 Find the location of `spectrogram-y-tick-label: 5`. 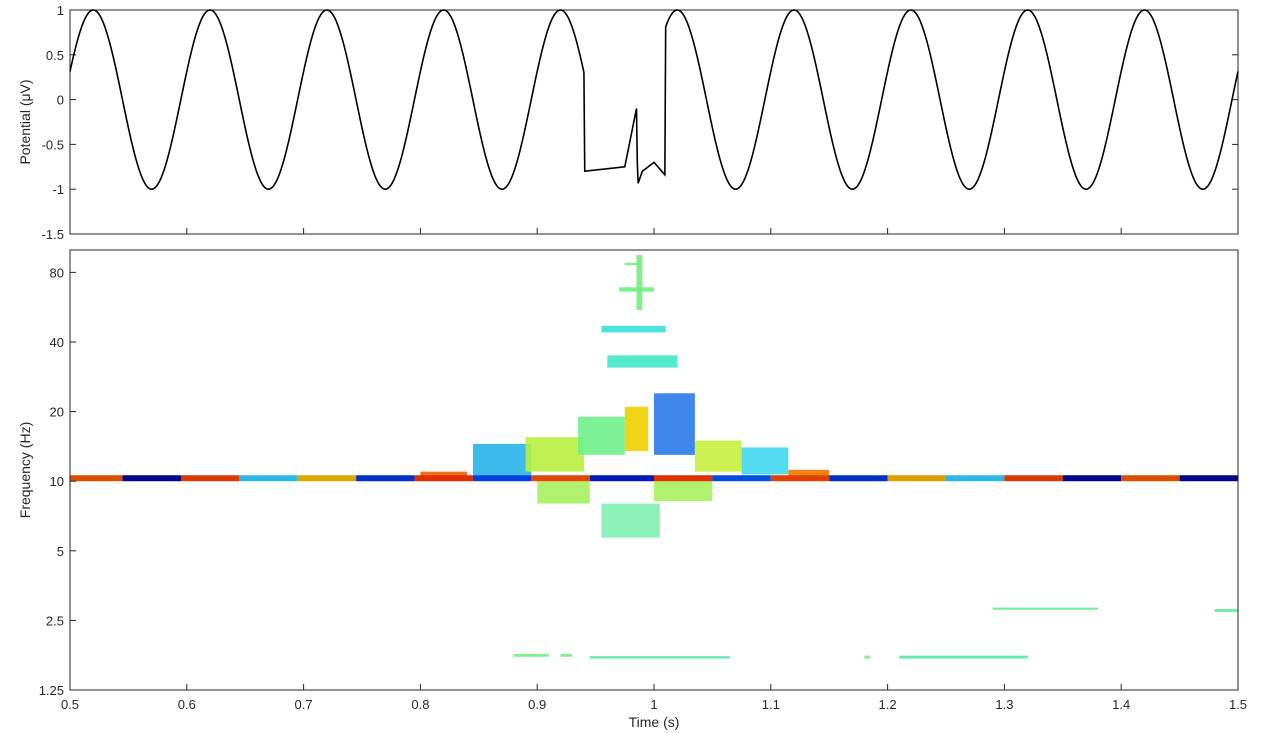

spectrogram-y-tick-label: 5 is located at coordinates (60, 551).